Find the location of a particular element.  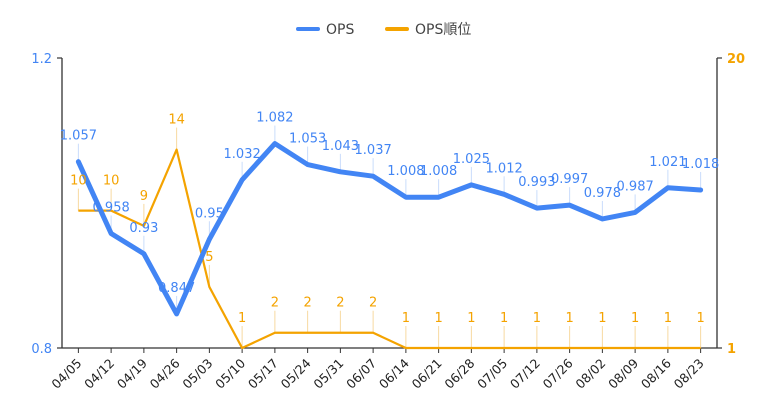

x-tick-label: 04/19 is located at coordinates (132, 373).